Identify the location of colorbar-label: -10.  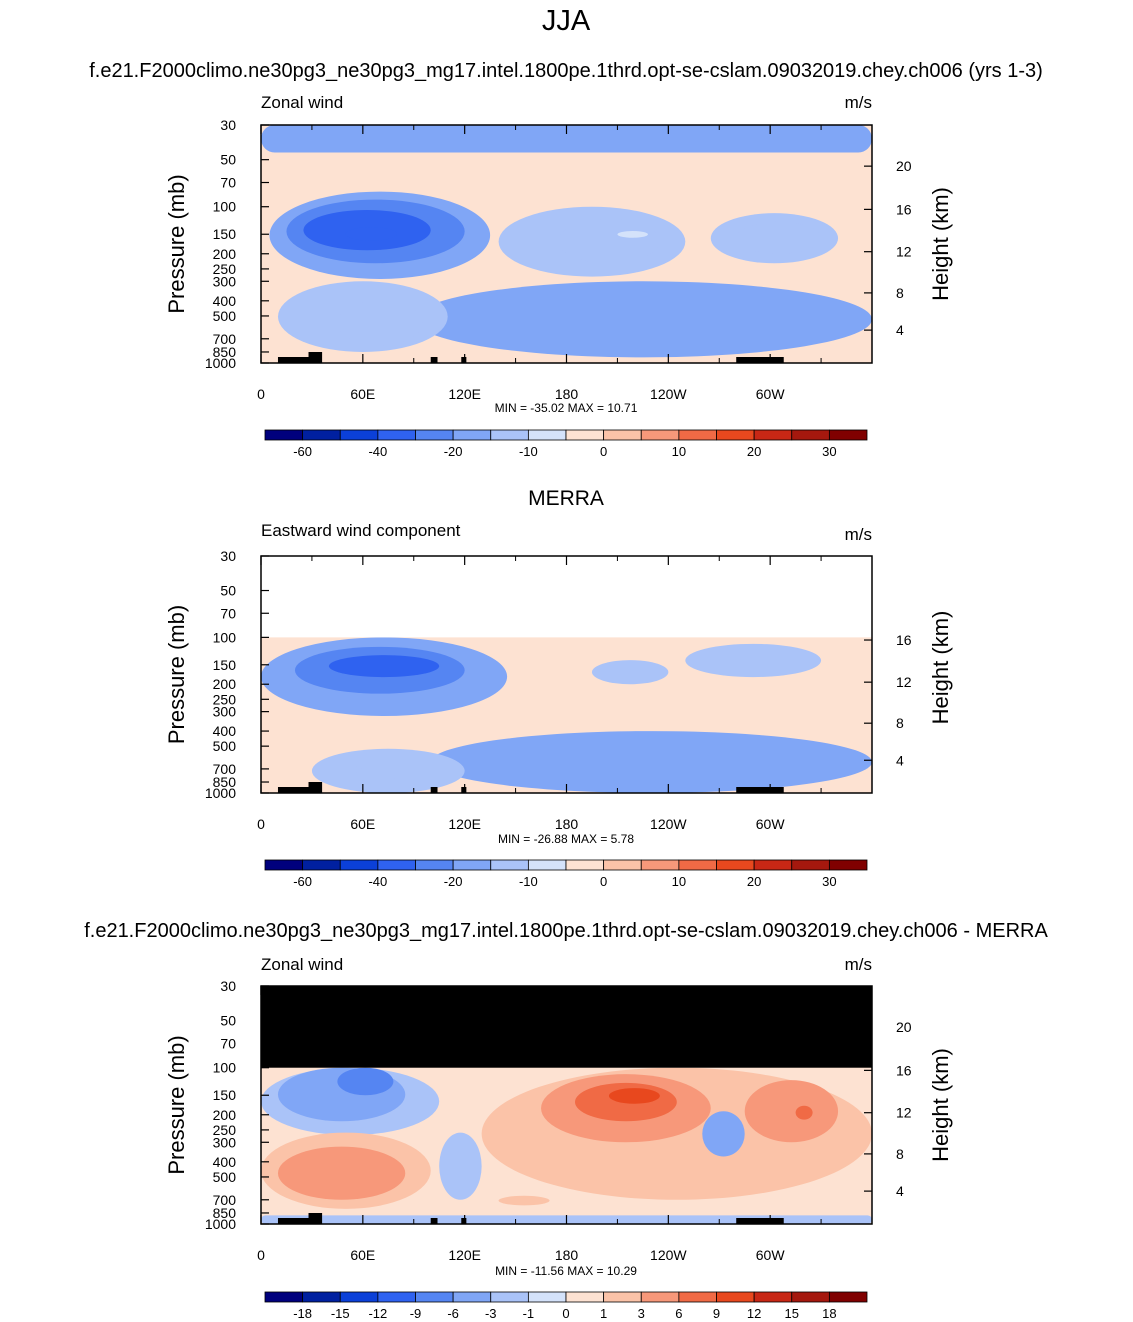
(528, 881).